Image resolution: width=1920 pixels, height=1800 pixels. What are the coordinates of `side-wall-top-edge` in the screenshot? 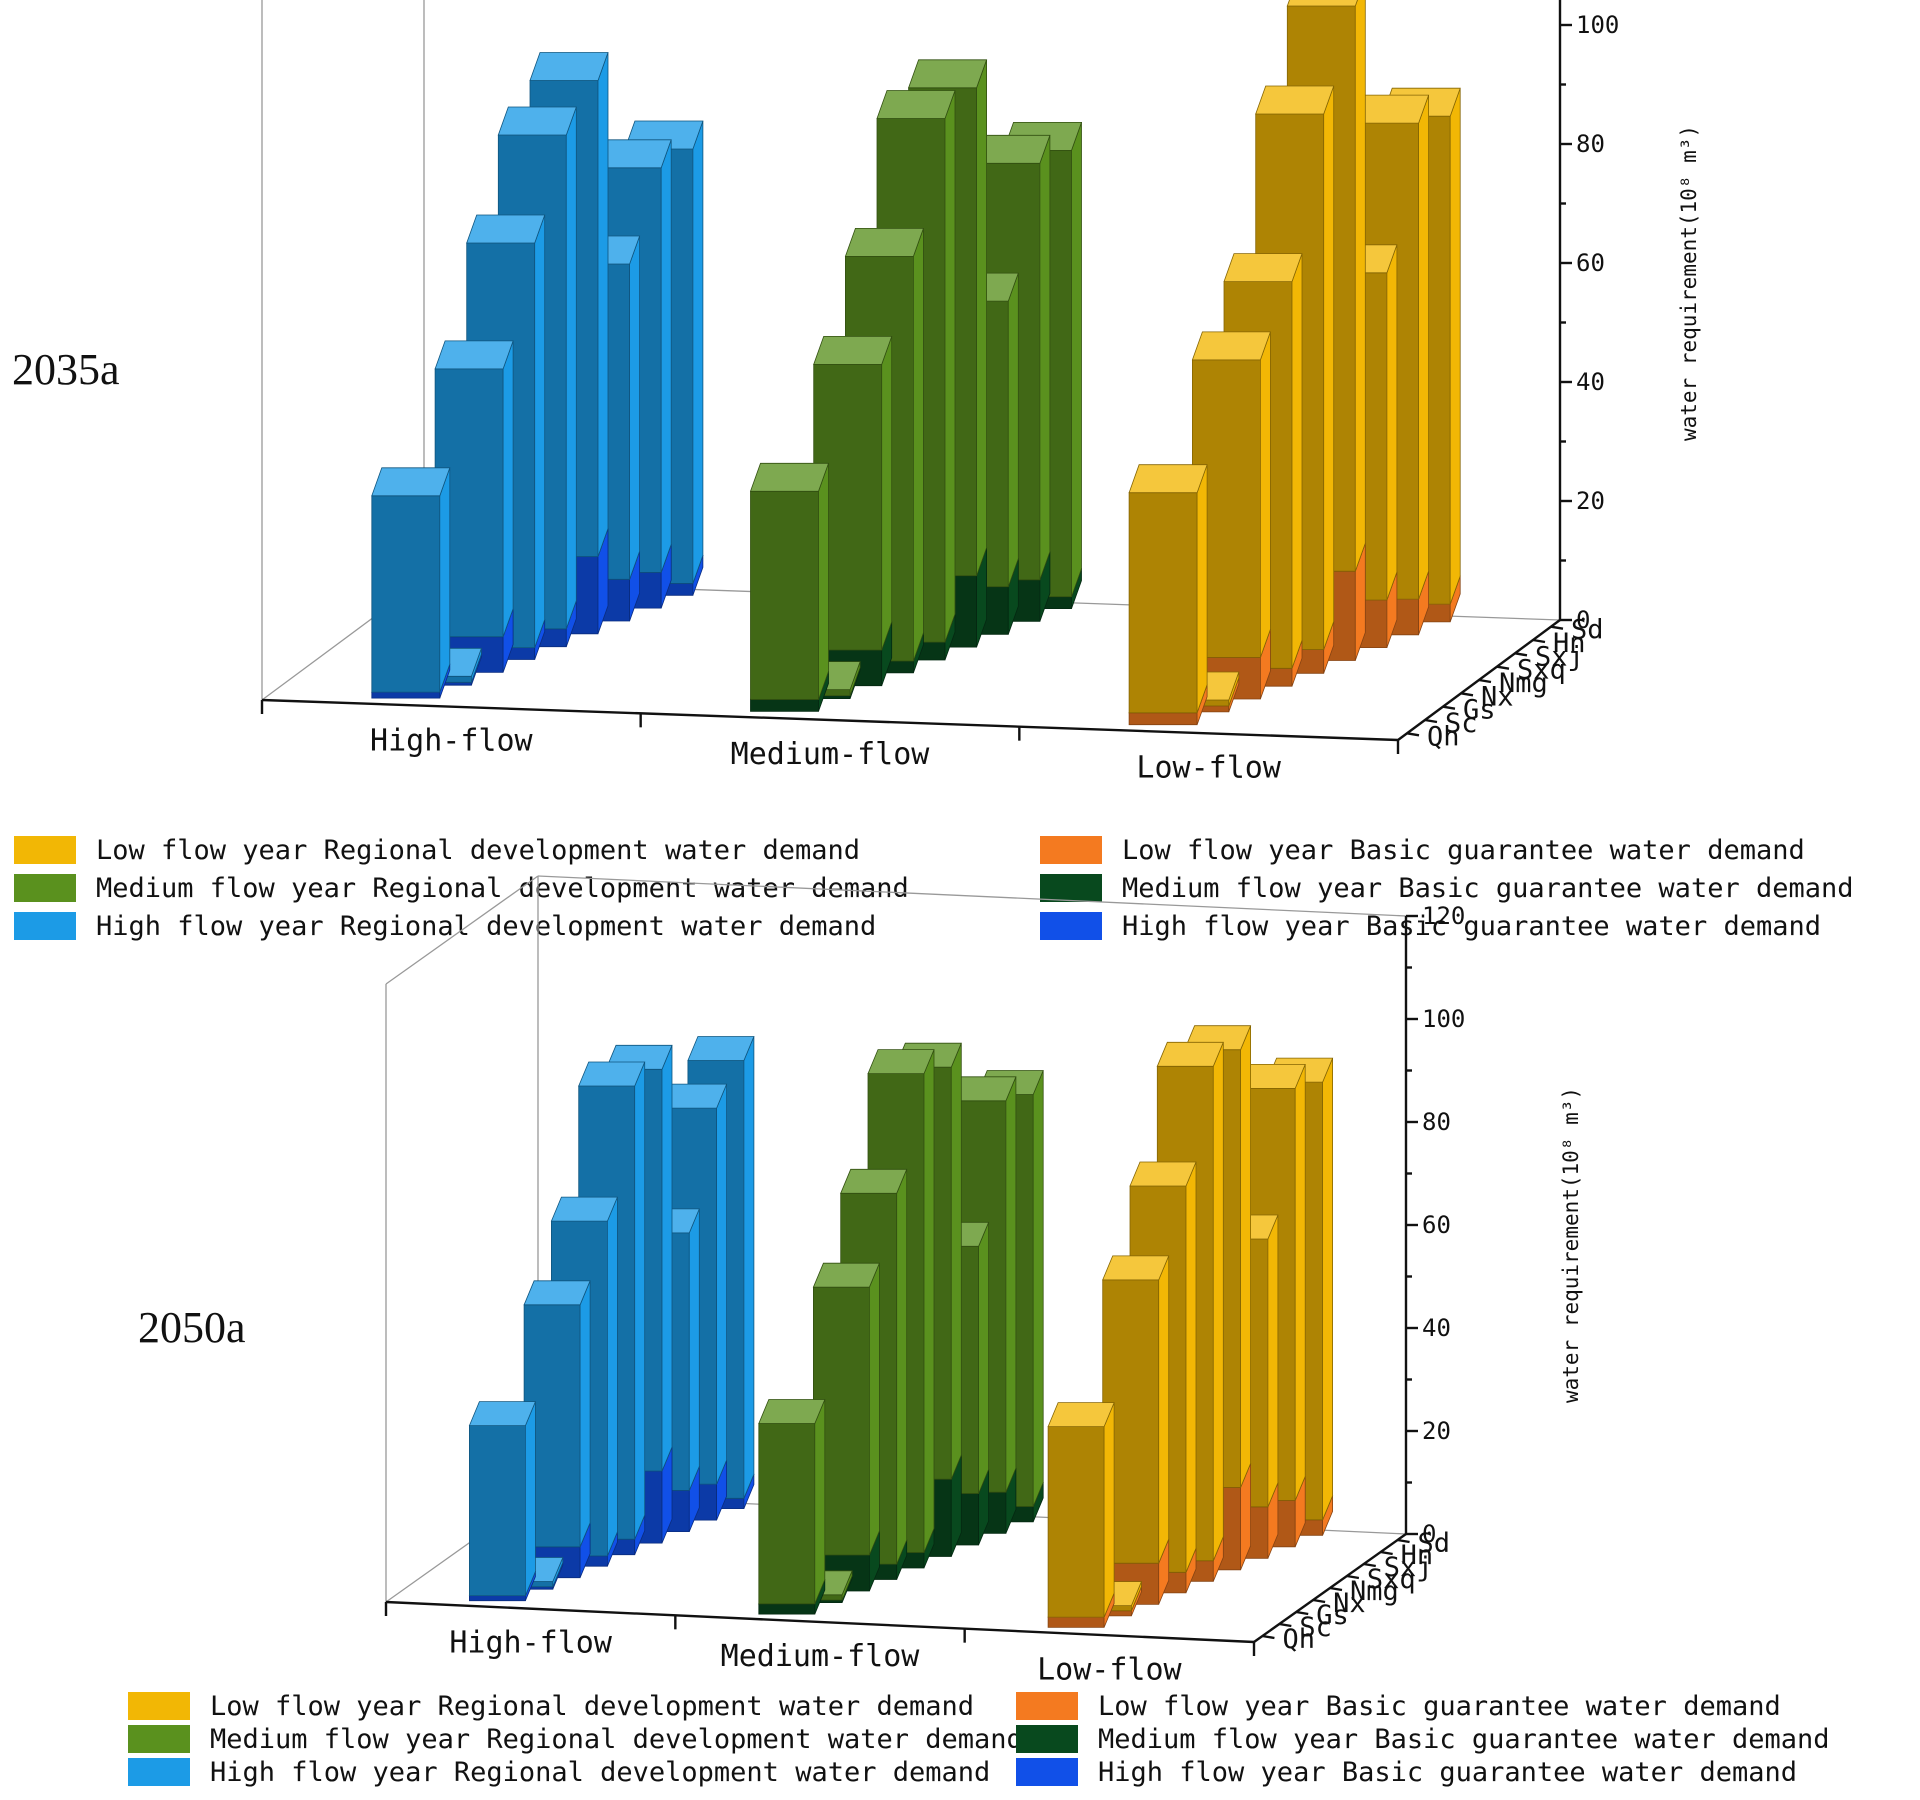 It's located at (462, 930).